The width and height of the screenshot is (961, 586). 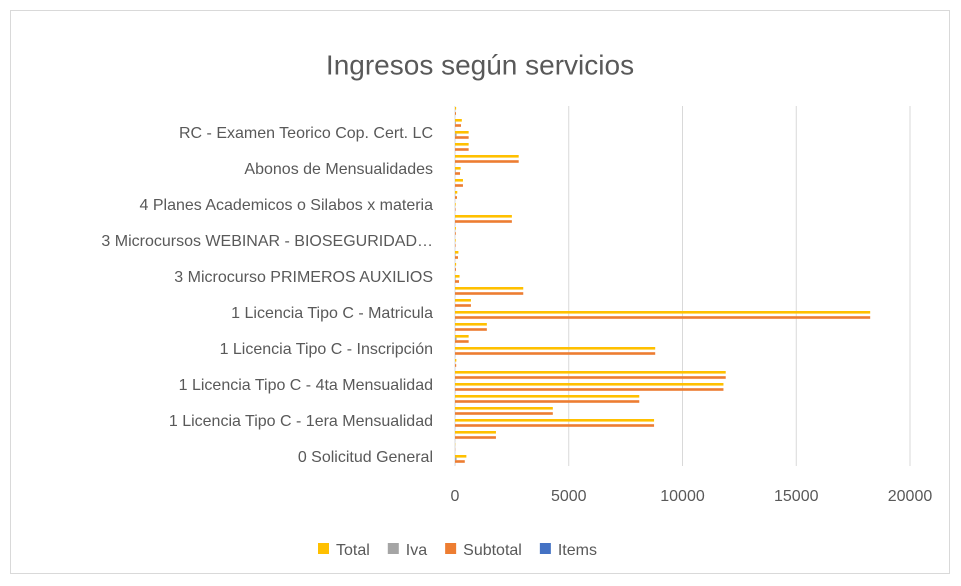 I want to click on x-tick-label: 20000, so click(x=910, y=496).